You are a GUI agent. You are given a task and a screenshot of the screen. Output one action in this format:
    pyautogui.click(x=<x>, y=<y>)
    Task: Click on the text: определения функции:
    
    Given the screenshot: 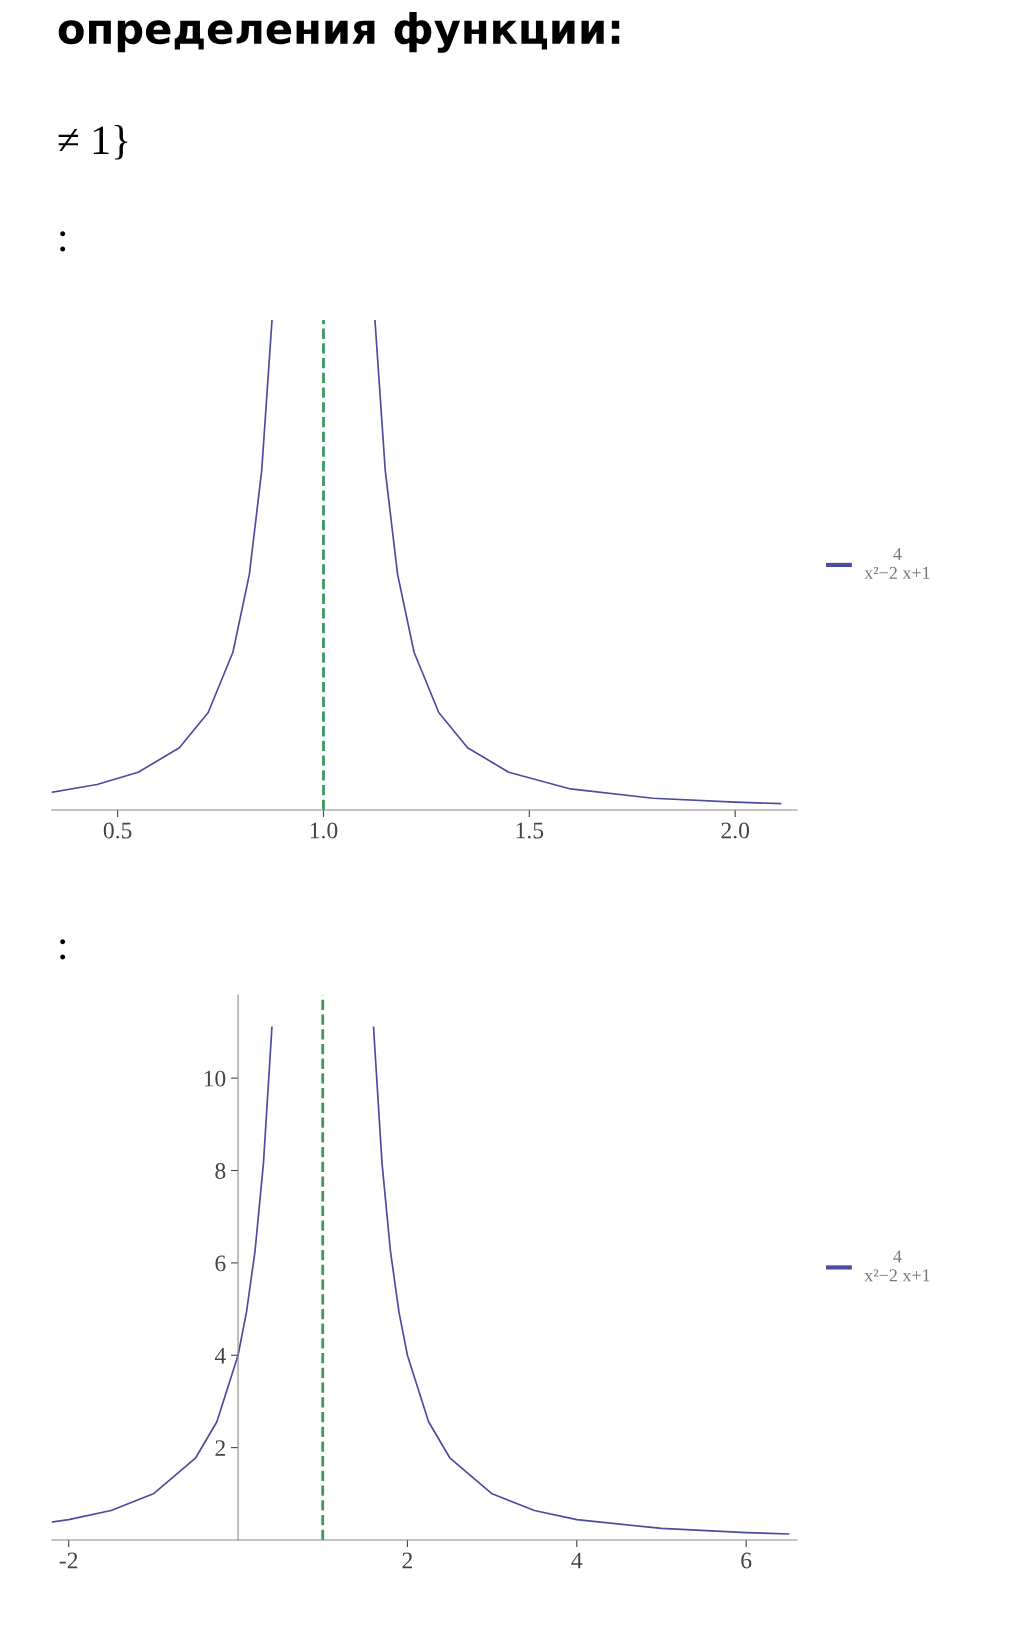 What is the action you would take?
    pyautogui.click(x=339, y=32)
    